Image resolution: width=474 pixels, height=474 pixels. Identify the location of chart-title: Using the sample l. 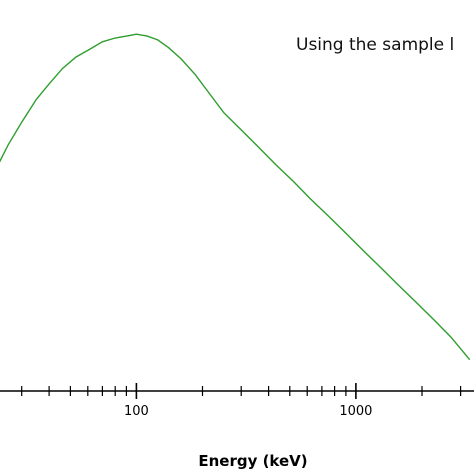
(375, 45).